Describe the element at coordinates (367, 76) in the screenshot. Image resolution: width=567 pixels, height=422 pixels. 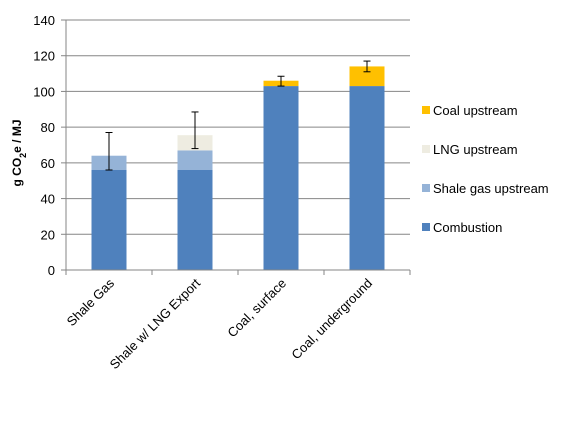
I see `bar-segment-coal-upstream` at that location.